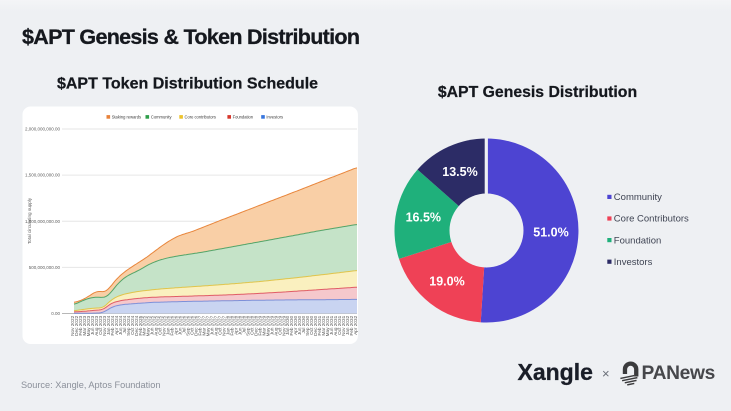 The image size is (731, 411). Describe the element at coordinates (283, 325) in the screenshot. I see `svg-text: Nov 2029` at that location.